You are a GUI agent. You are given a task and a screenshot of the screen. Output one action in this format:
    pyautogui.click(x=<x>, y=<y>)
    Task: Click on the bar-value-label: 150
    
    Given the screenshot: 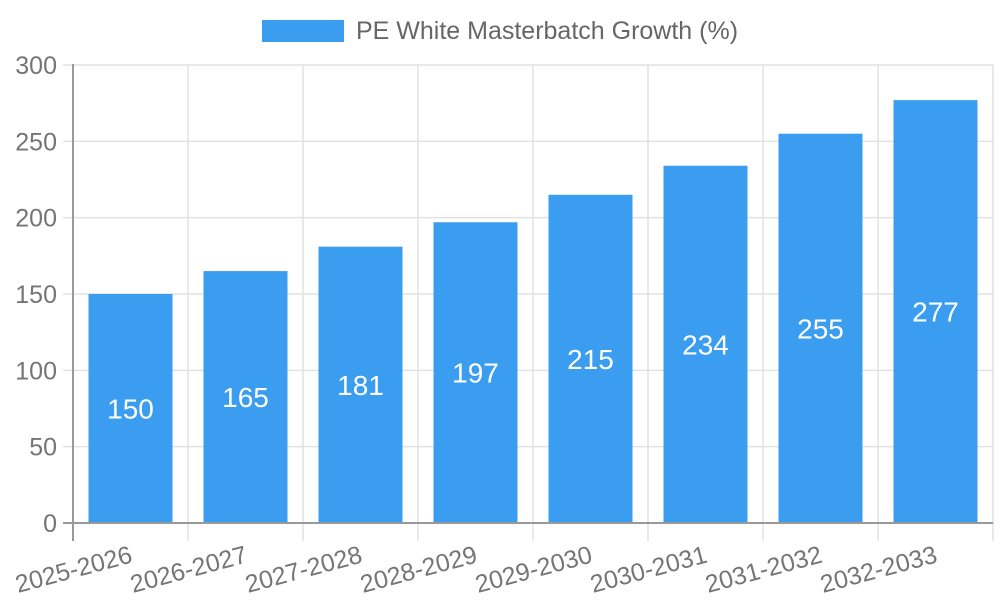 What is the action you would take?
    pyautogui.click(x=130, y=409)
    